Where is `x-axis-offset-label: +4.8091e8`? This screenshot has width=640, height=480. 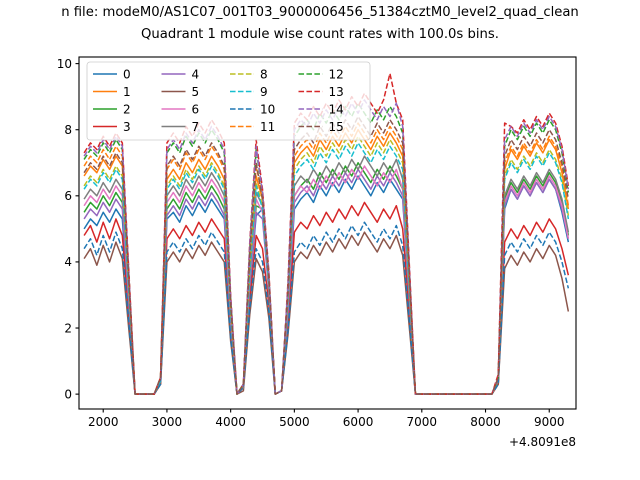 x-axis-offset-label: +4.8091e8 is located at coordinates (542, 442).